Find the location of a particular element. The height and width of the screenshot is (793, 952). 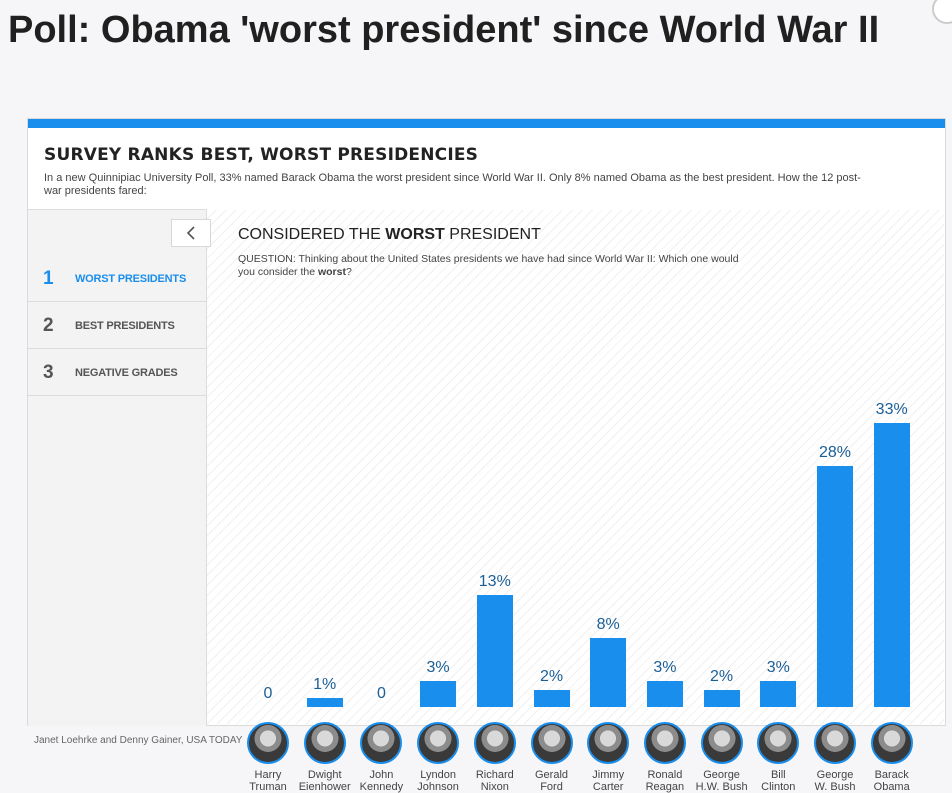

president-name-label: Harry Truman is located at coordinates (268, 781).